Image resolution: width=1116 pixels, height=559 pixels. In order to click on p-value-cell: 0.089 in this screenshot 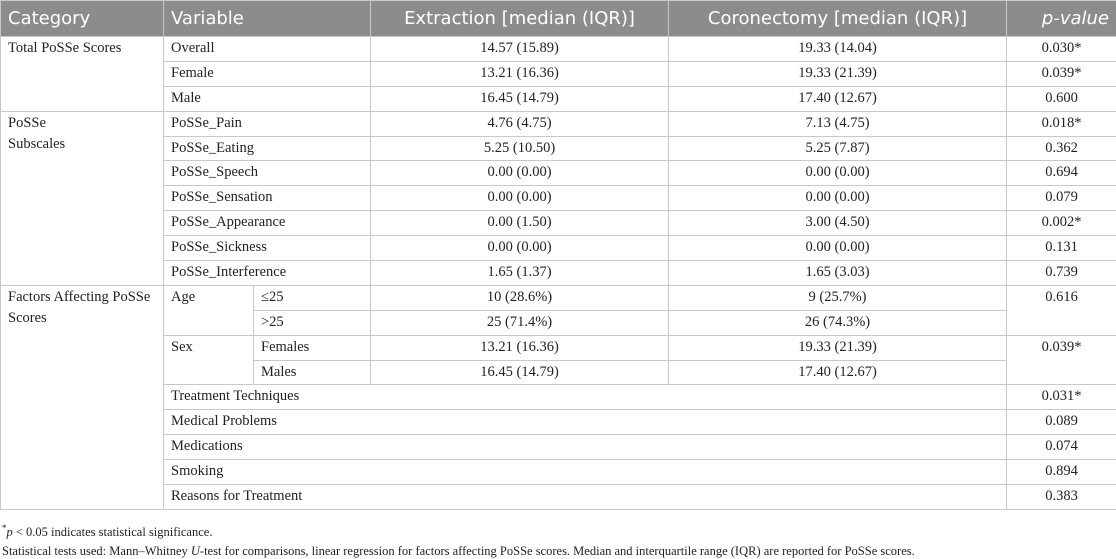, I will do `click(1061, 422)`.